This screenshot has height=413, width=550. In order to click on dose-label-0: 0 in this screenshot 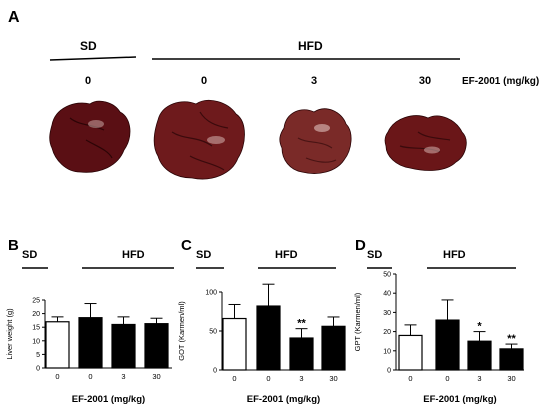, I will do `click(88, 81)`.